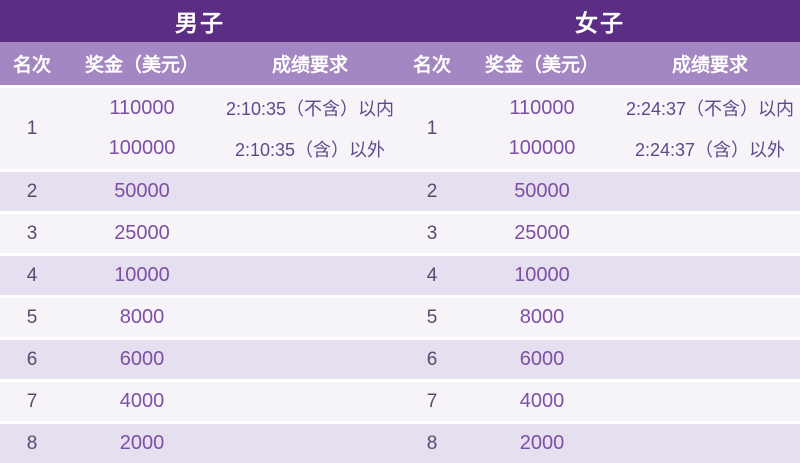 The image size is (800, 463). Describe the element at coordinates (310, 109) in the screenshot. I see `requirement-cell: 2:10:35（不含）以内` at that location.